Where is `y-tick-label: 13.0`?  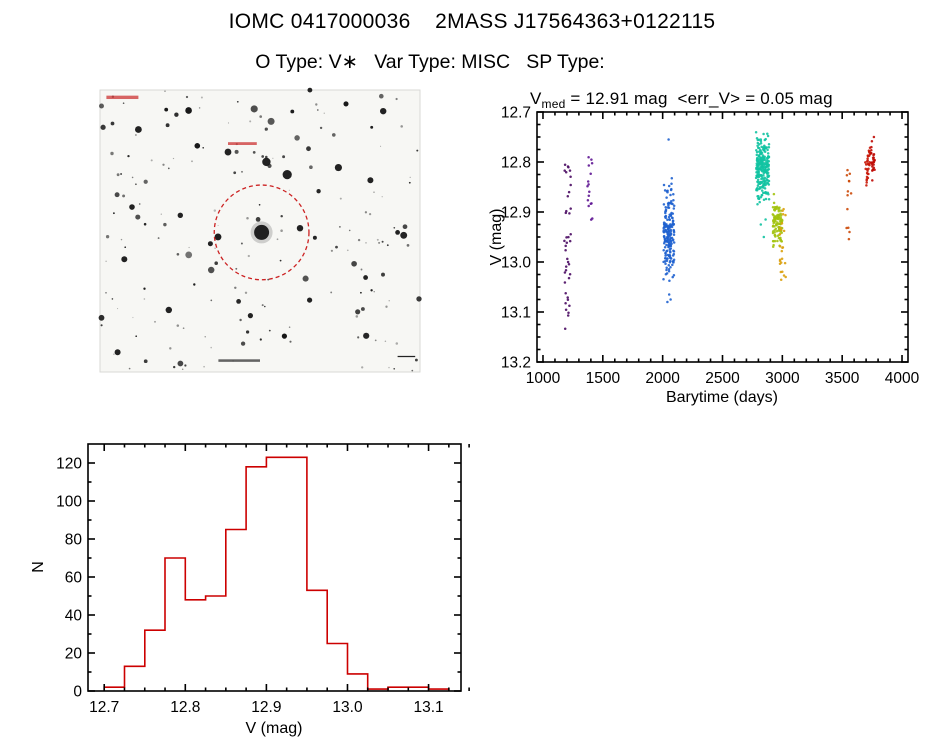 y-tick-label: 13.0 is located at coordinates (516, 263).